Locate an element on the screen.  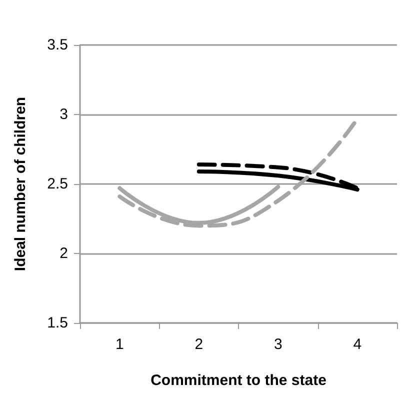
y-tick-label: 2.5 is located at coordinates (57, 184).